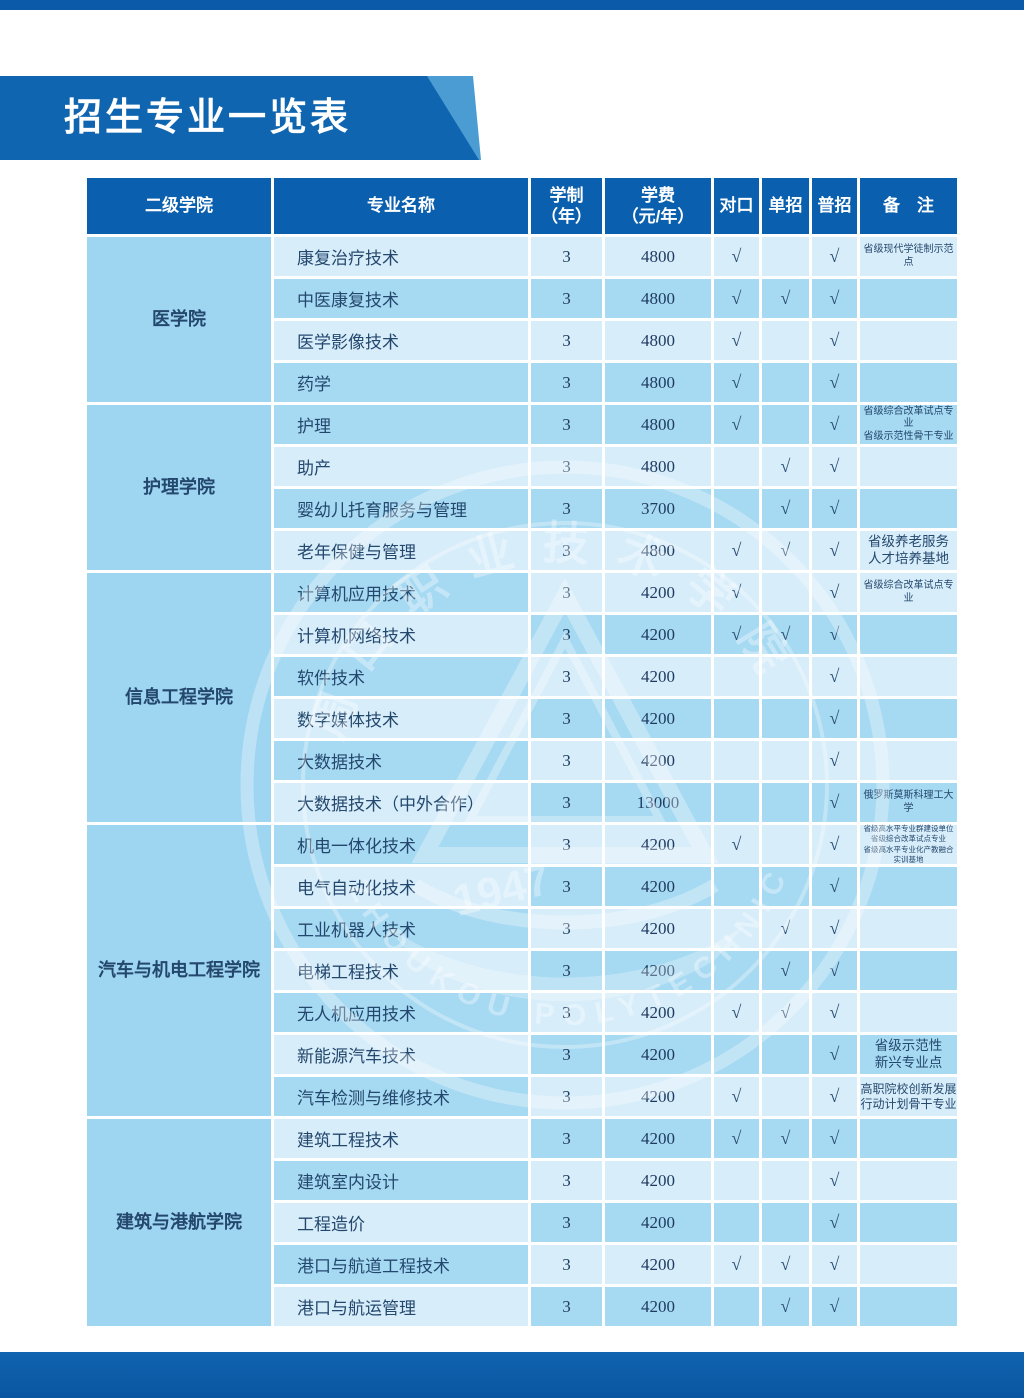 The height and width of the screenshot is (1398, 1024). I want to click on major-name-cell: 软件技术, so click(401, 676).